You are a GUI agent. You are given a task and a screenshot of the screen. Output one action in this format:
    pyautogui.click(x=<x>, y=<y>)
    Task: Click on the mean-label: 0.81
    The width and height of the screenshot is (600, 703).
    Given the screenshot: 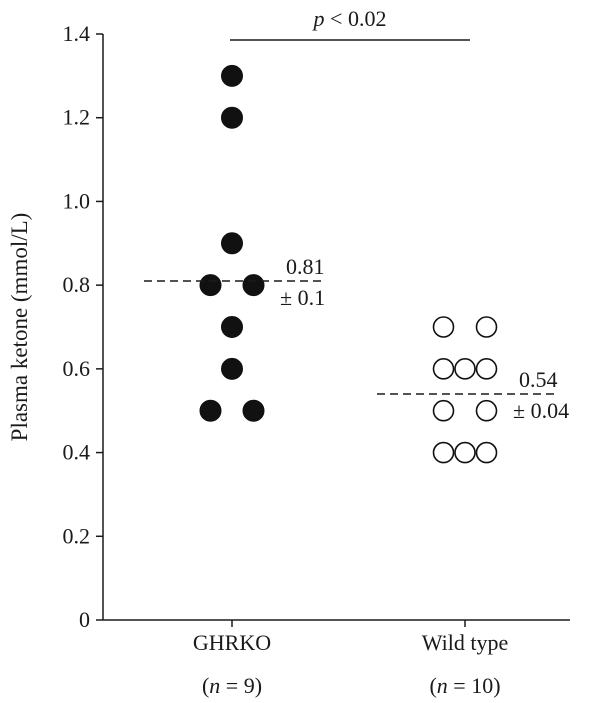 What is the action you would take?
    pyautogui.click(x=305, y=266)
    